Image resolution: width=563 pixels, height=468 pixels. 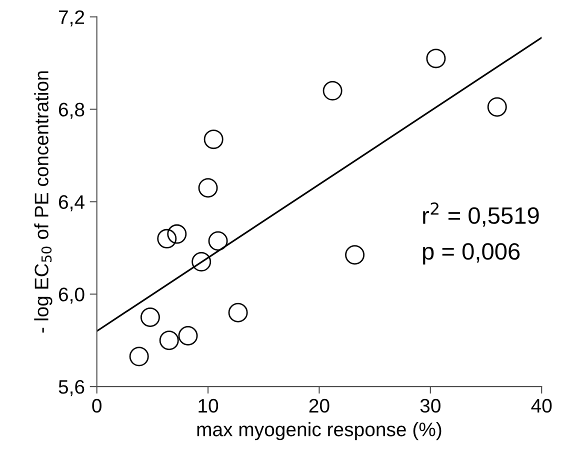 I want to click on annotation: p = 0,006, so click(x=471, y=253).